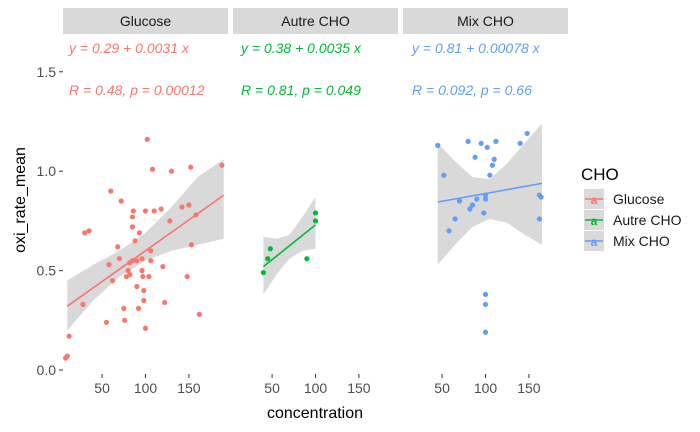 This screenshot has height=432, width=700. I want to click on regression-line, so click(490, 192).